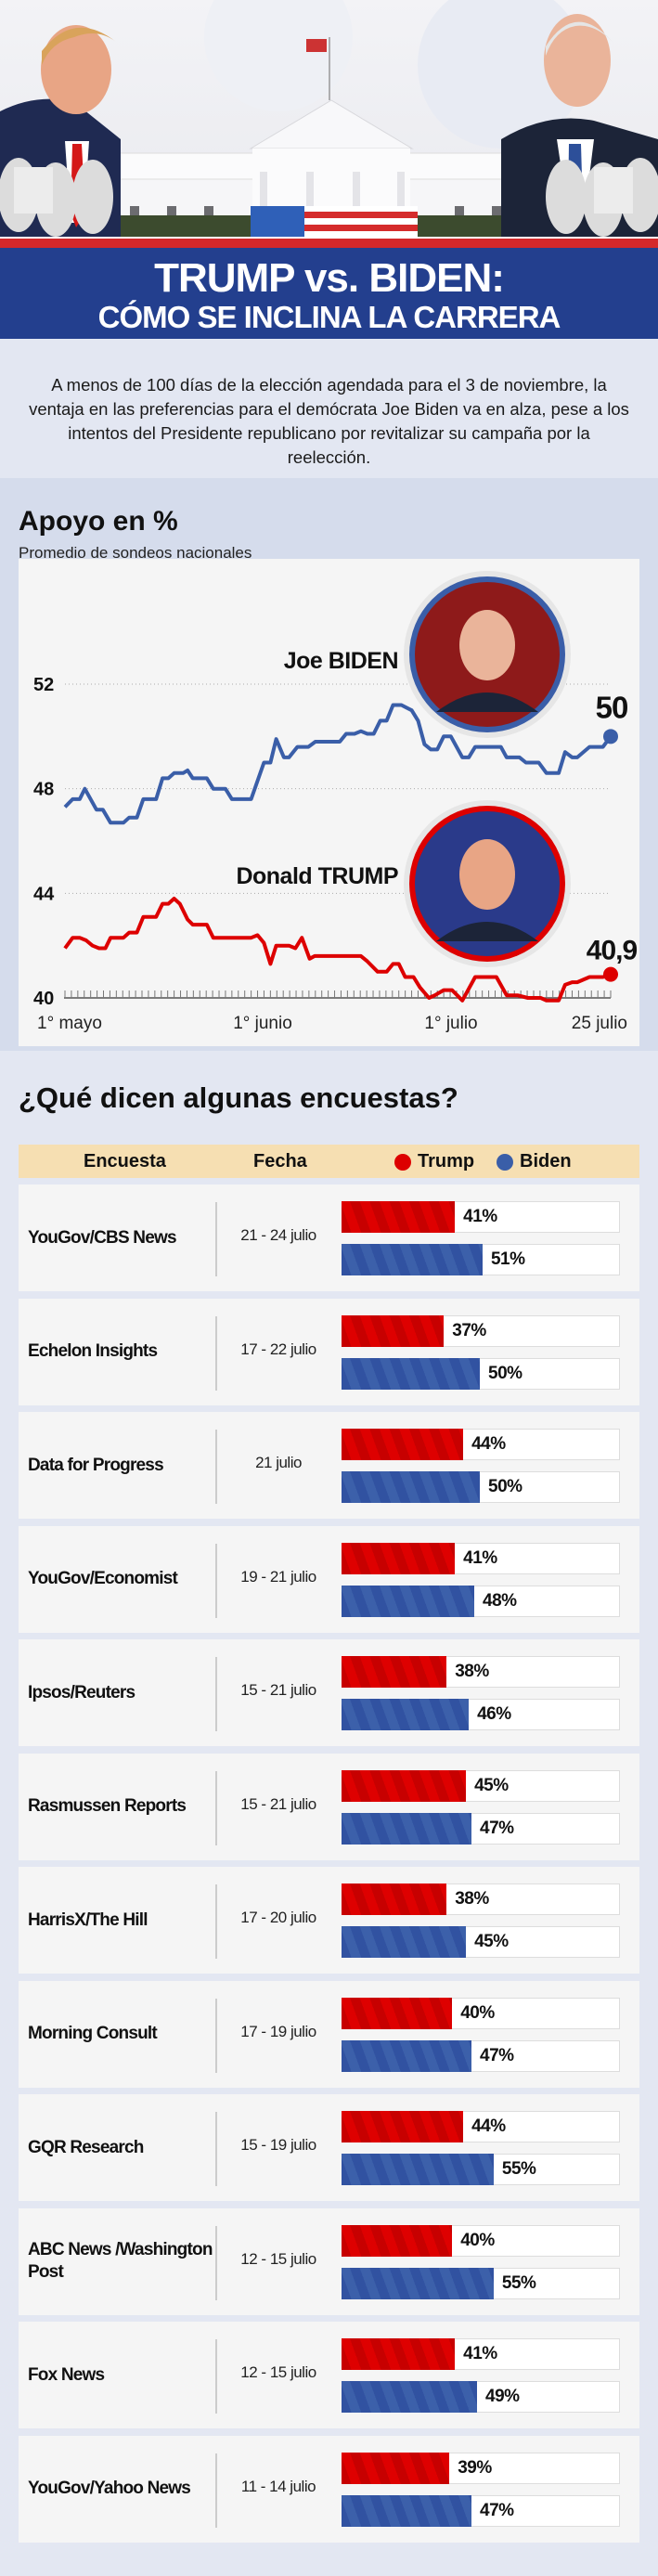 This screenshot has width=658, height=2576. I want to click on poll-row: Rasmussen Reports 15 - 21 julio 45% 47%, so click(329, 1806).